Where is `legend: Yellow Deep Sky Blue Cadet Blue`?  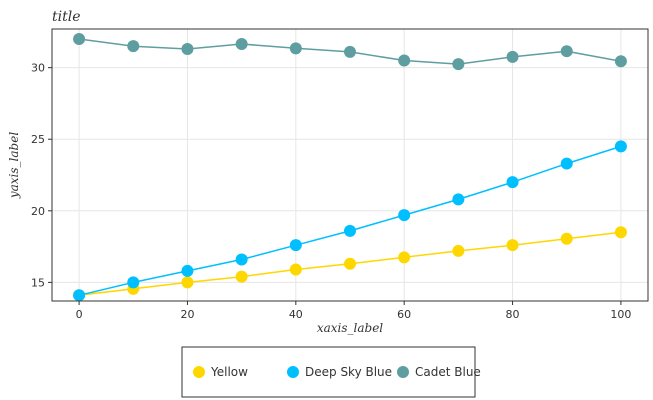
legend: Yellow Deep Sky Blue Cadet Blue is located at coordinates (331, 372).